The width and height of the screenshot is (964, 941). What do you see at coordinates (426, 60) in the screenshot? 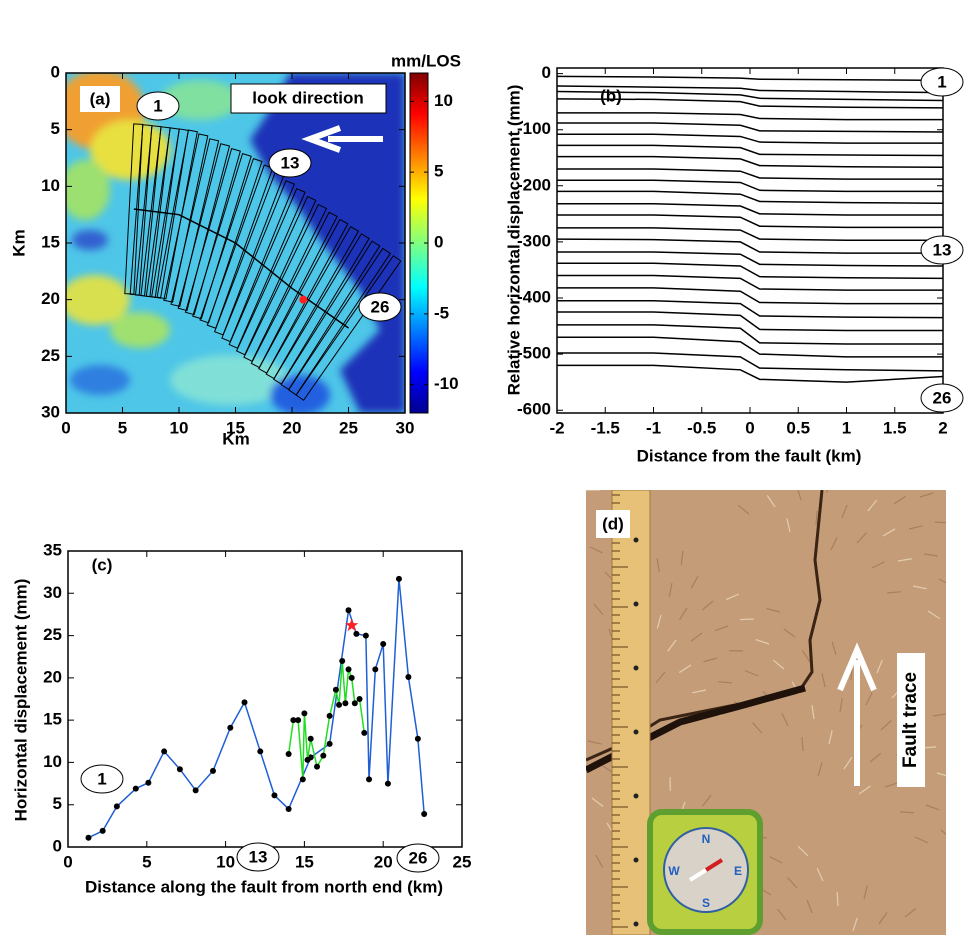
I see `colorbar-label: mm/LOS` at bounding box center [426, 60].